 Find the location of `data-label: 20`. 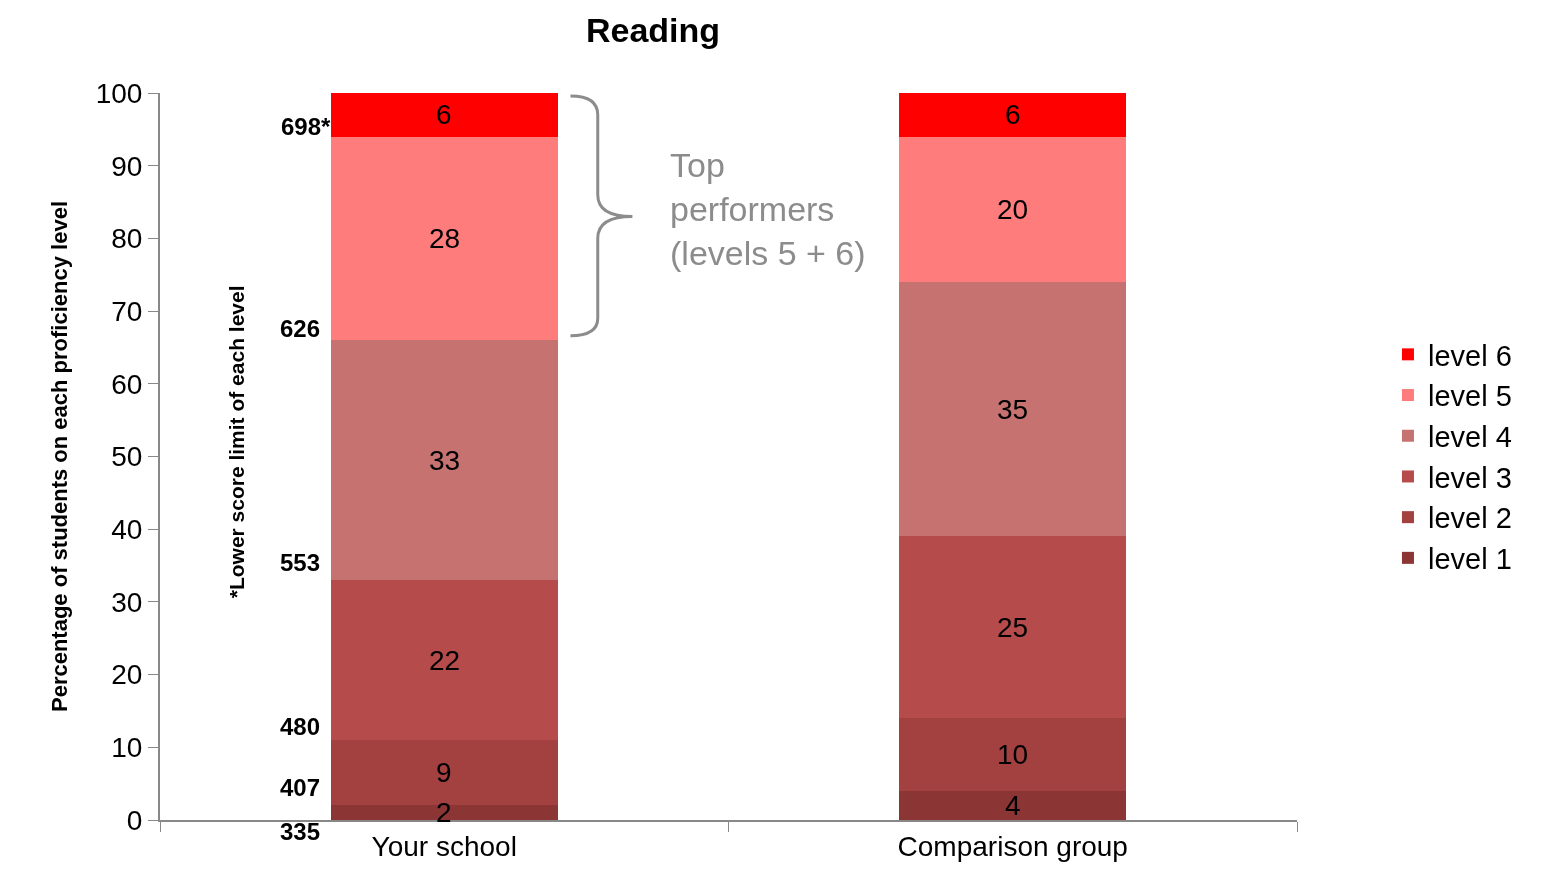

data-label: 20 is located at coordinates (1013, 209).